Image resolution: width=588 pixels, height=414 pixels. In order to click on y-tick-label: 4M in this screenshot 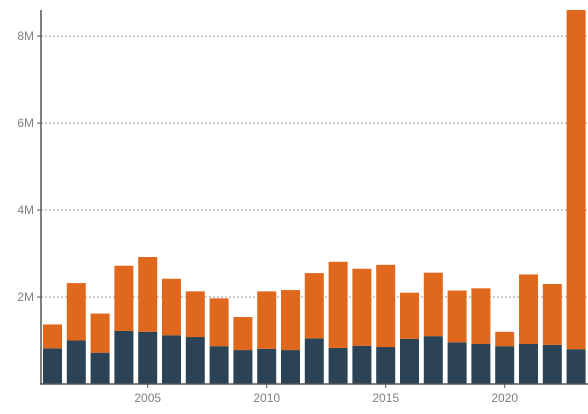, I will do `click(25, 210)`.